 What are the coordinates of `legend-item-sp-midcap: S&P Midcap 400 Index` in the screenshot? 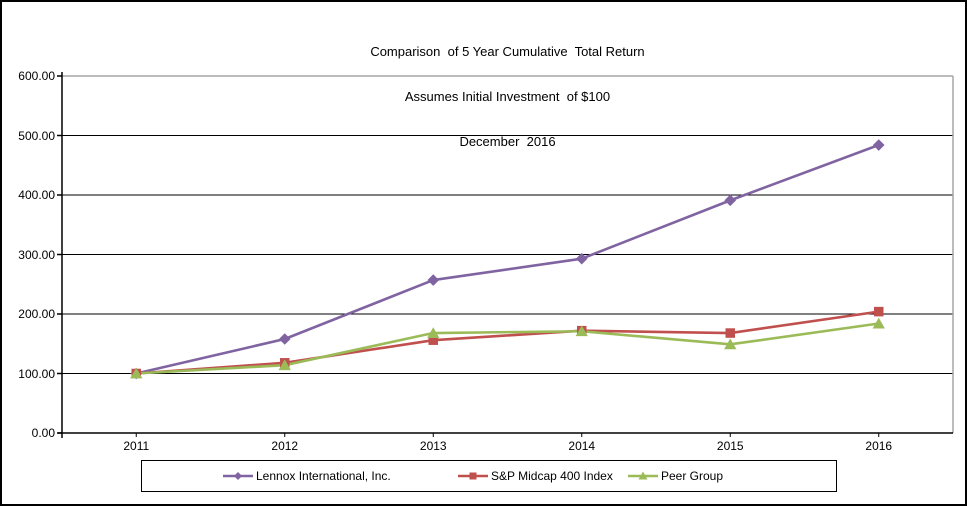 It's located at (535, 476).